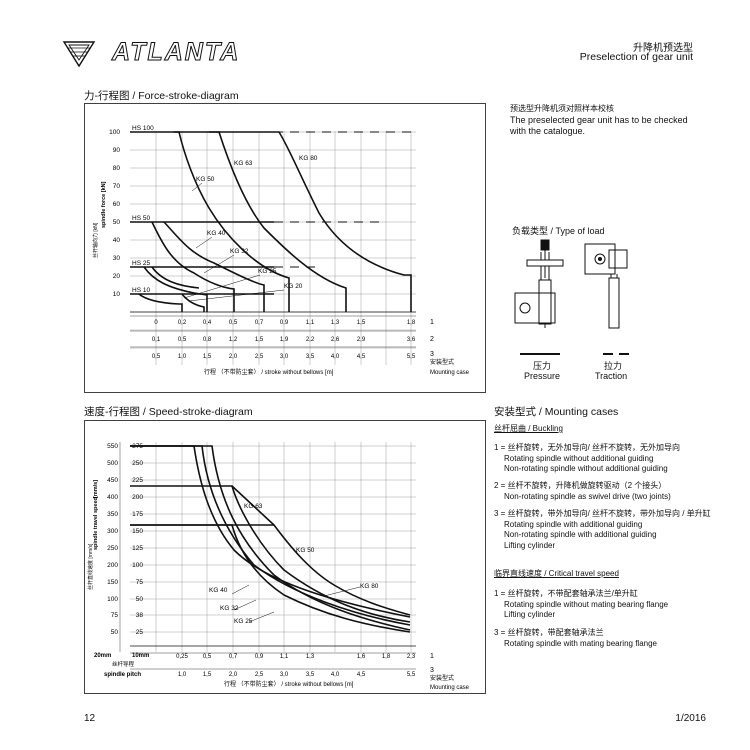 Image resolution: width=750 pixels, height=750 pixels. I want to click on buckling-case-2-cn: 2 = 丝杆不旋转，升降机做旋转驱动（2 个接头）, so click(580, 485).